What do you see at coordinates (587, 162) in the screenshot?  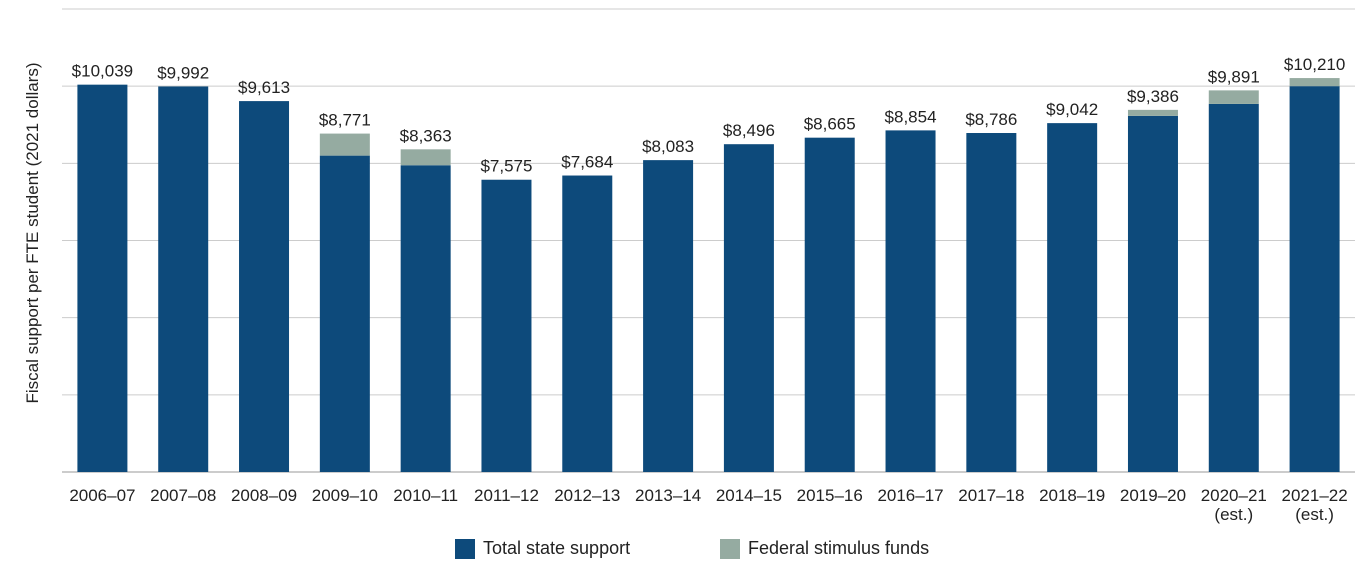 I see `data-label: $7,684` at bounding box center [587, 162].